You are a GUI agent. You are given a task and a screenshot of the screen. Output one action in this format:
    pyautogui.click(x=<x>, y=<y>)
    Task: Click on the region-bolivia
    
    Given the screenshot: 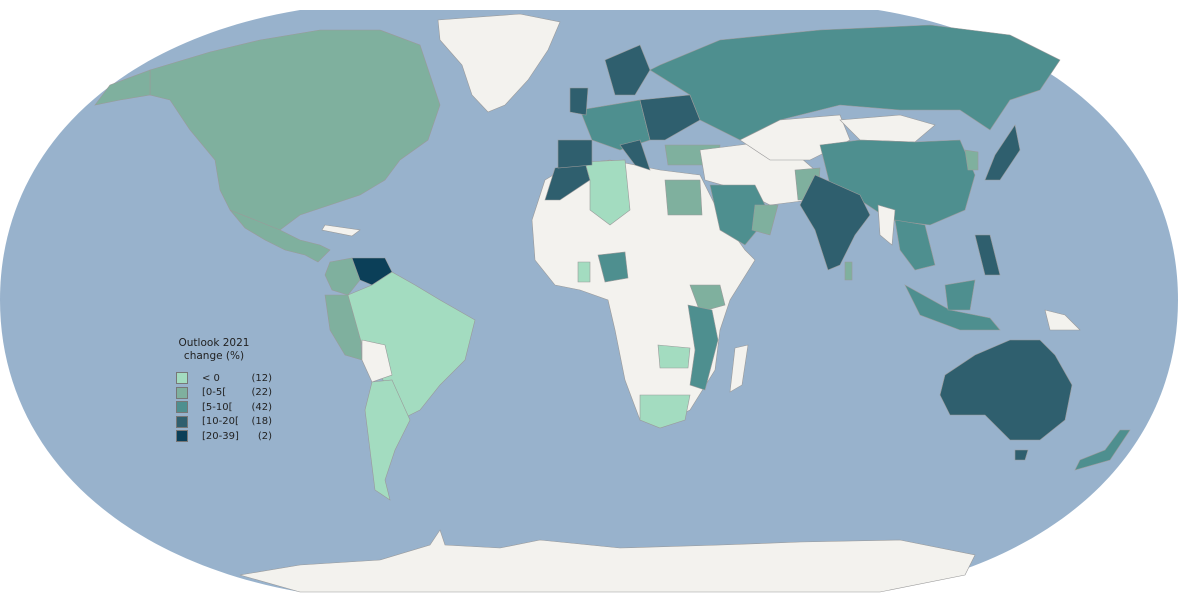 What is the action you would take?
    pyautogui.click(x=377, y=361)
    